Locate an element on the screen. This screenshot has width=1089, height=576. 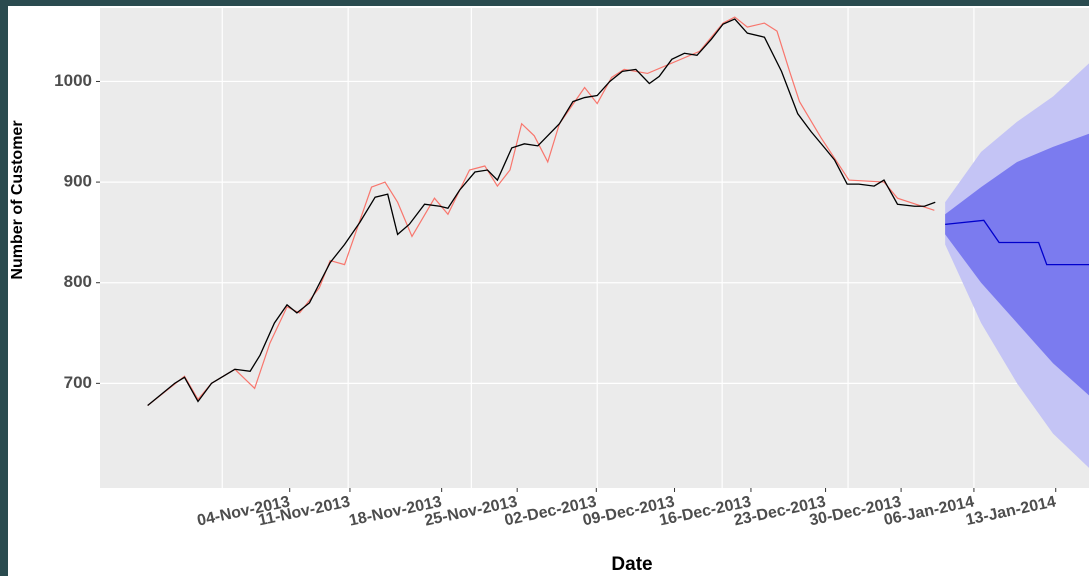
y-tick-label: 800 is located at coordinates (78, 281).